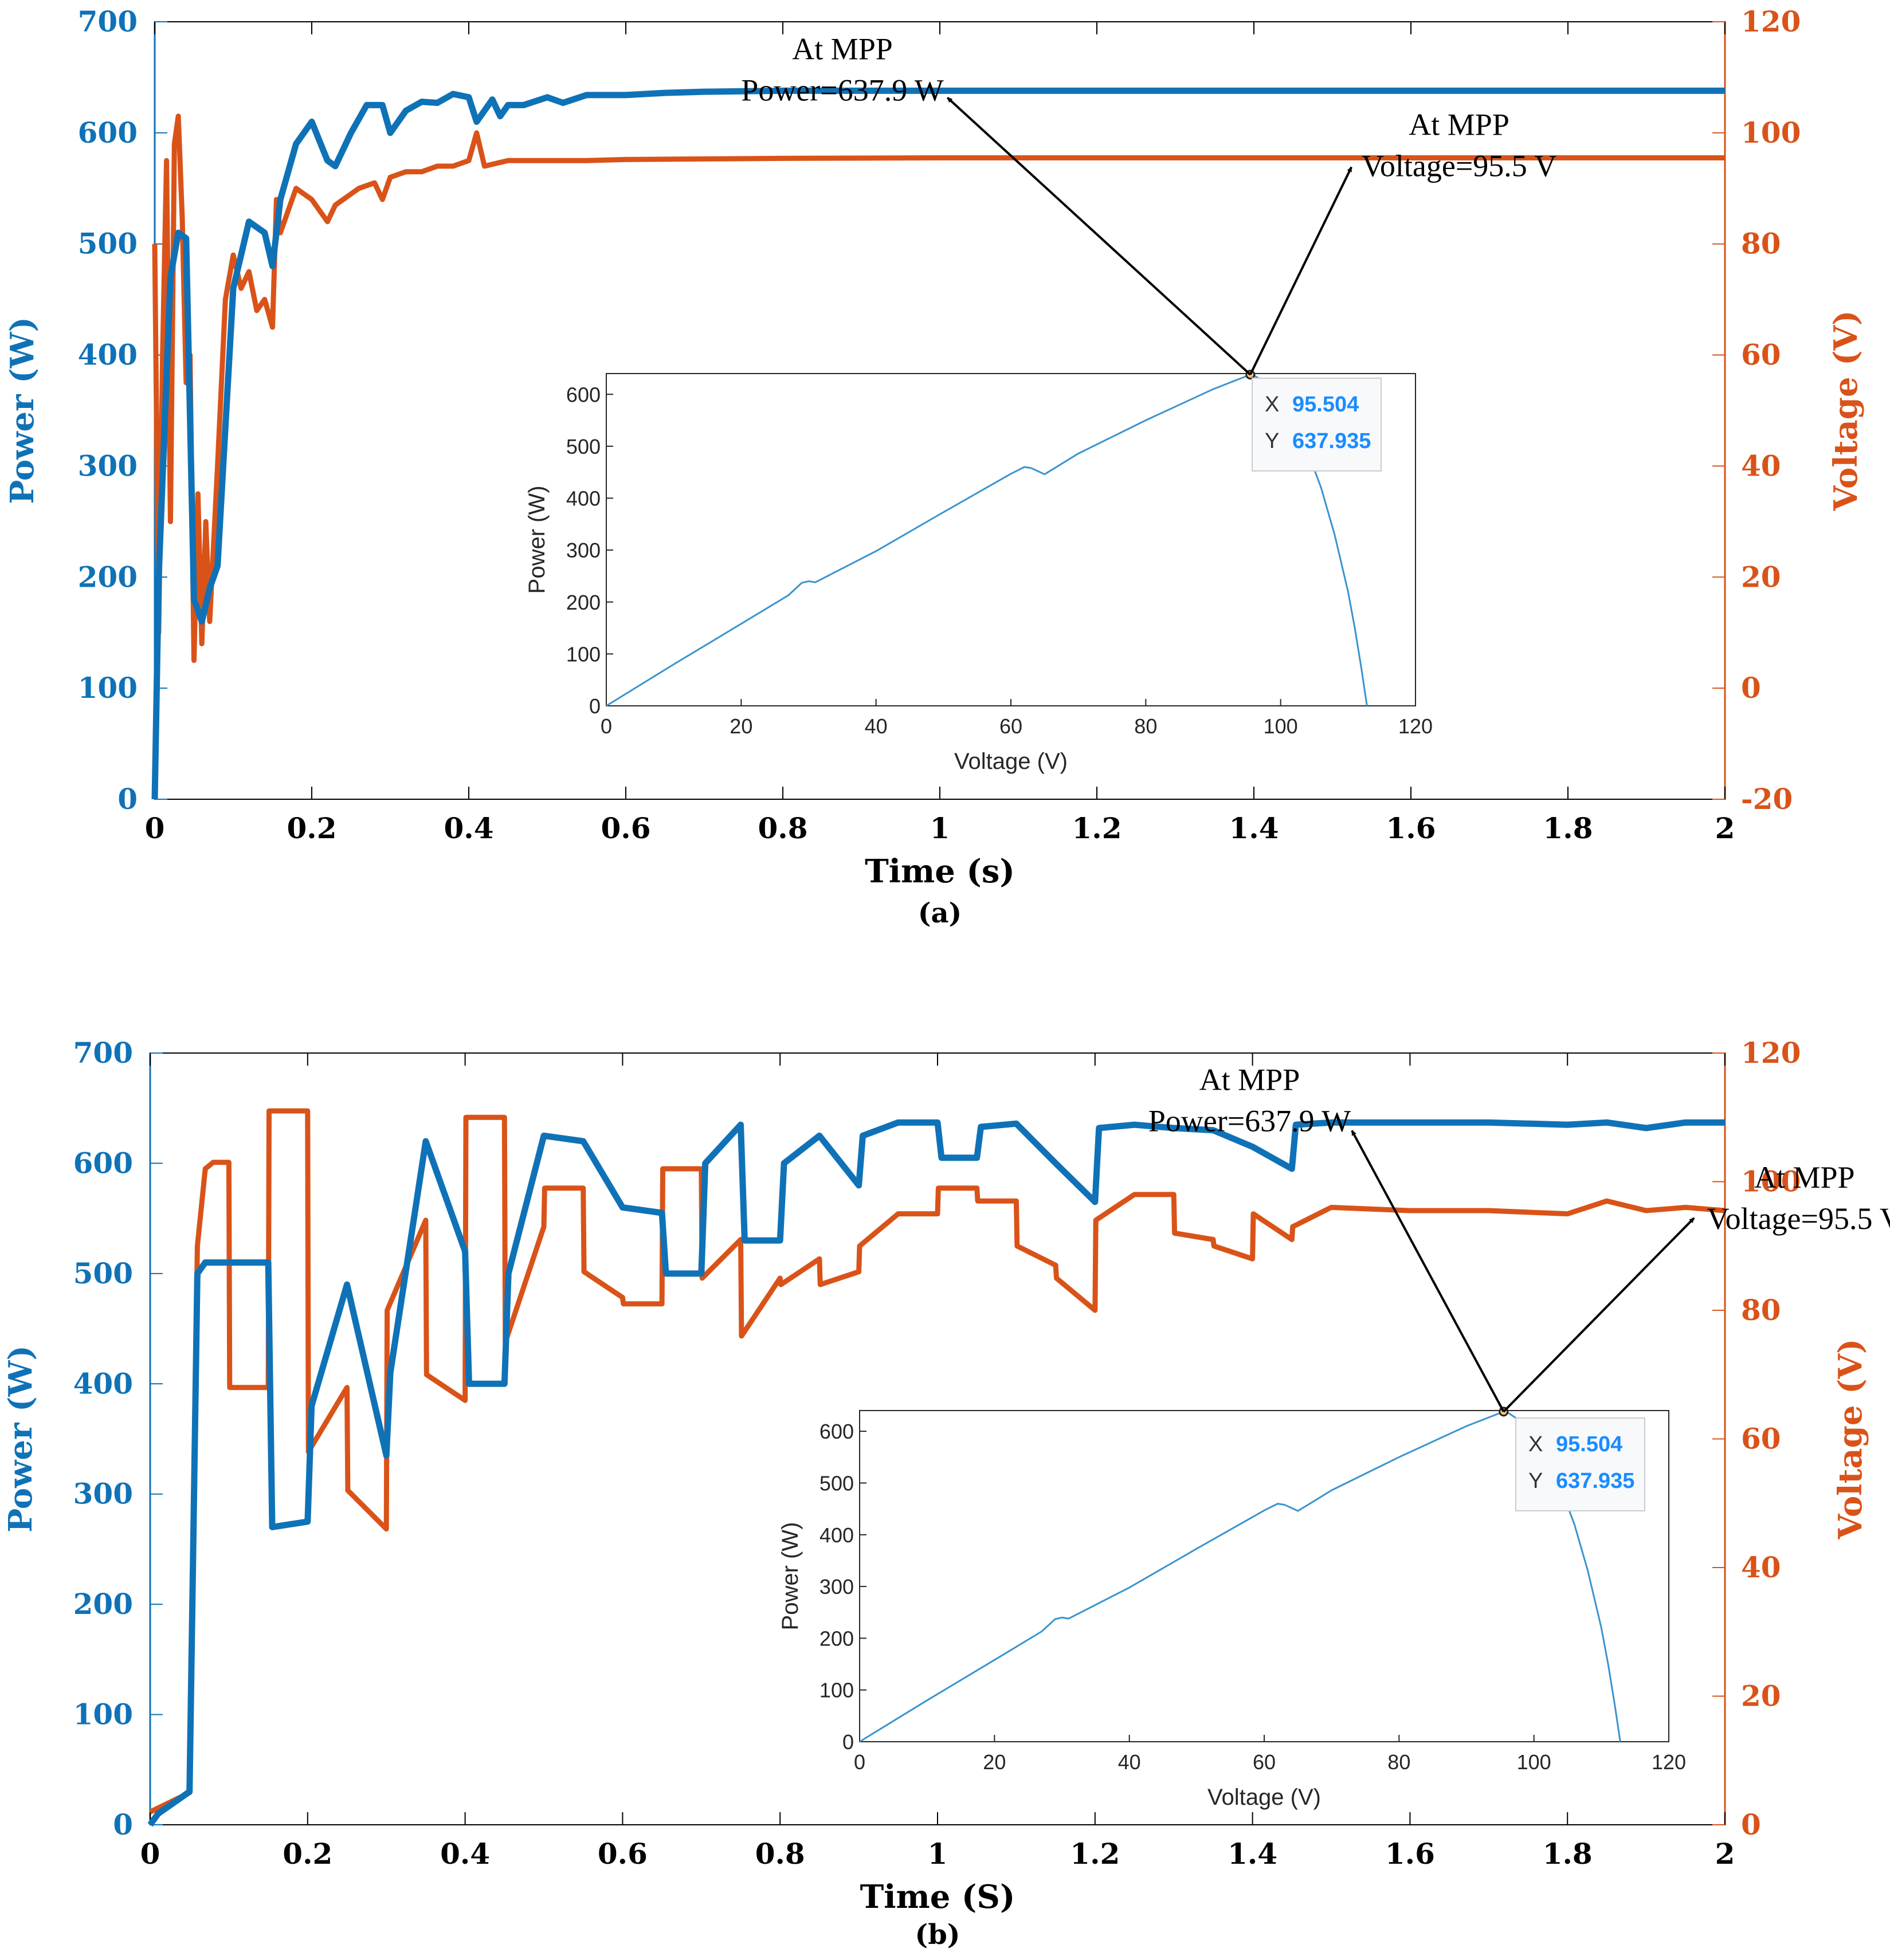 The image size is (1890, 1960). Describe the element at coordinates (1725, 828) in the screenshot. I see `x-tick-label: 2` at that location.